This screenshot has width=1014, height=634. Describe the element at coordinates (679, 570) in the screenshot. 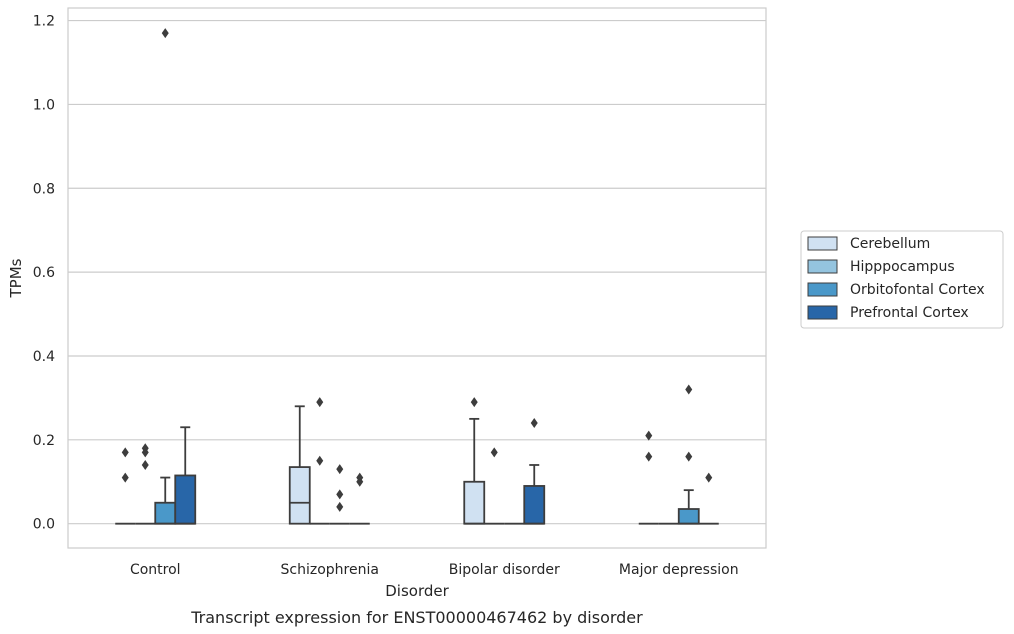

I see `x-tick-label: Major depression` at that location.